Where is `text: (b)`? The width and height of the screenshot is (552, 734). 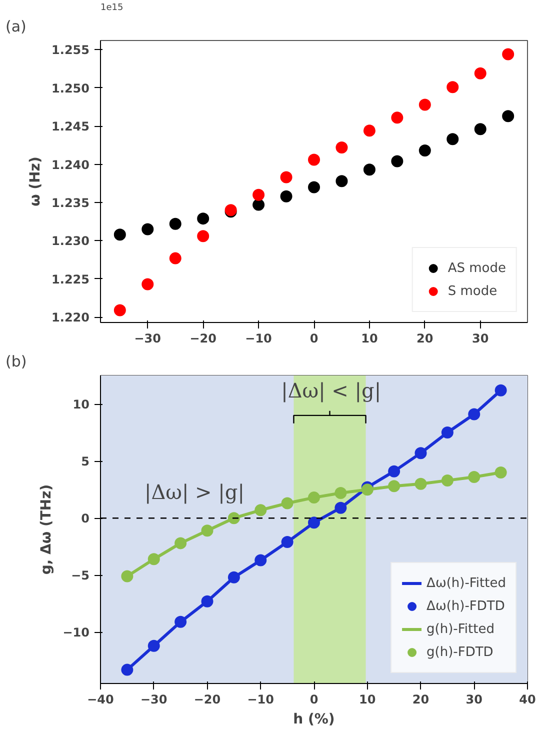
text: (b) is located at coordinates (16, 361).